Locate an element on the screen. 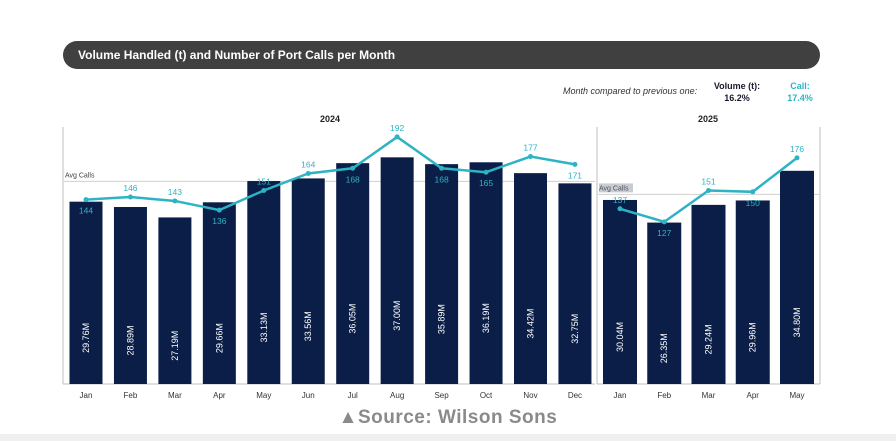 This screenshot has height=441, width=896. calls-value-label: 165 is located at coordinates (486, 183).